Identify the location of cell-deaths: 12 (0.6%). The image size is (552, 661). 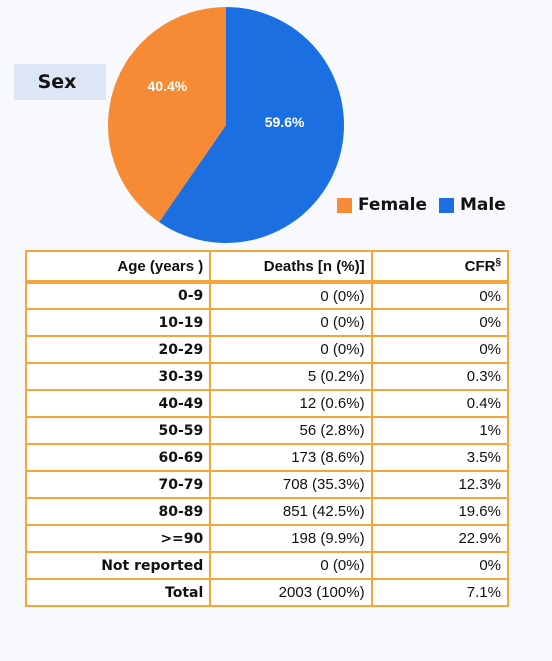
(291, 403).